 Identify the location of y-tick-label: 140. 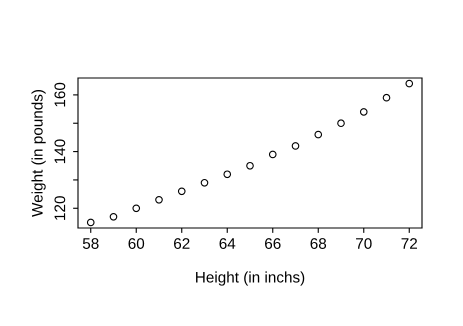
(60, 151).